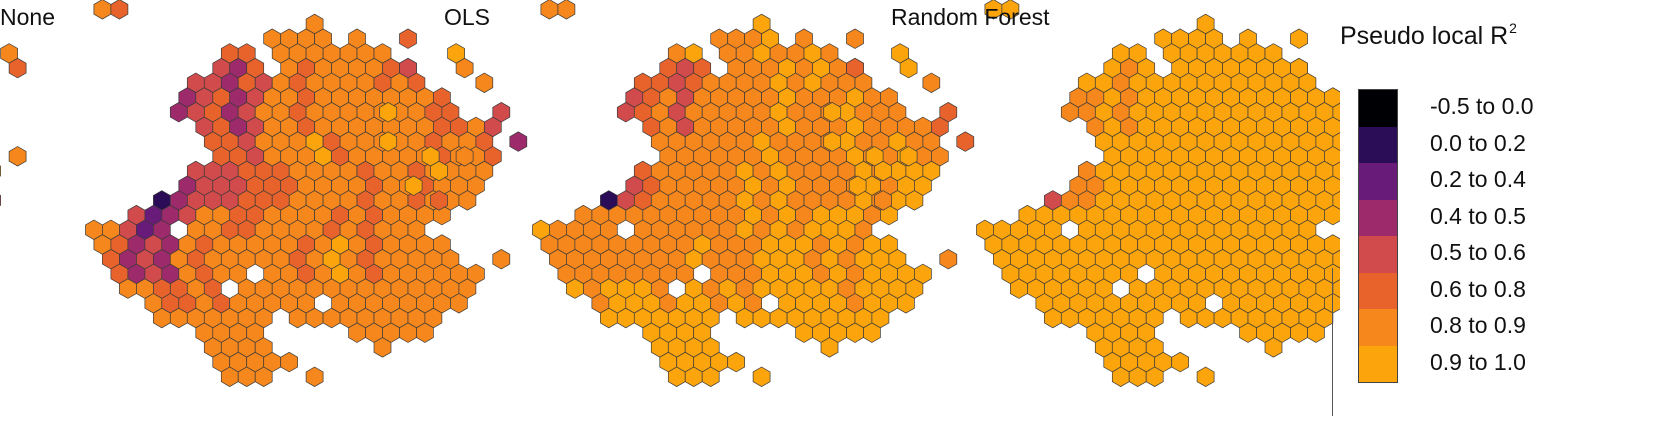 Image resolution: width=1657 pixels, height=440 pixels. What do you see at coordinates (1478, 361) in the screenshot?
I see `legend-label: 0.9 to 1.0` at bounding box center [1478, 361].